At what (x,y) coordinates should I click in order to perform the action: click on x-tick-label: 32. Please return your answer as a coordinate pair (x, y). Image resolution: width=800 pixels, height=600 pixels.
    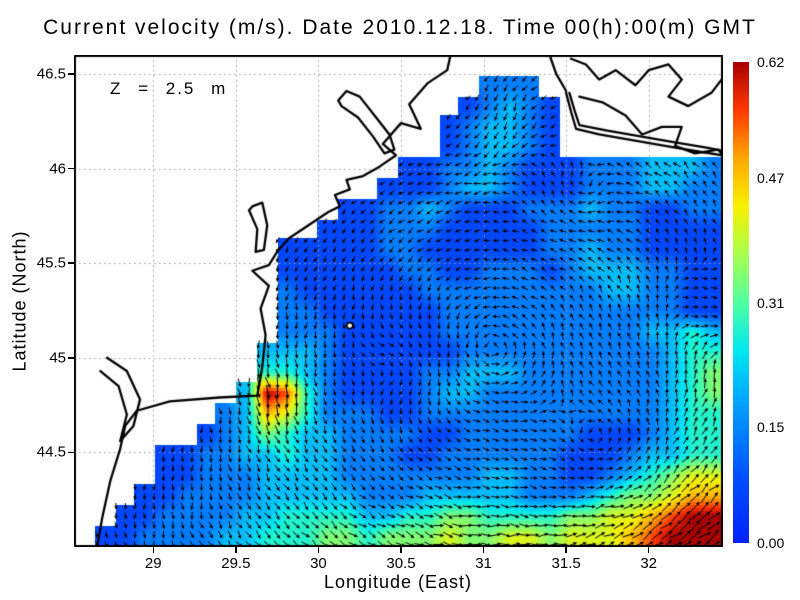
    Looking at the image, I should click on (649, 563).